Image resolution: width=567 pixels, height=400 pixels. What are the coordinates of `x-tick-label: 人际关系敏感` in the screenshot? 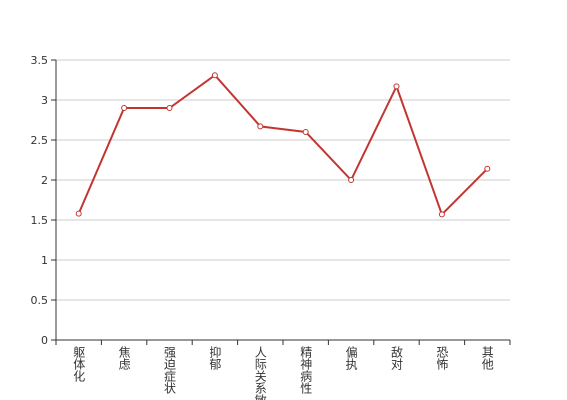 It's located at (260, 373).